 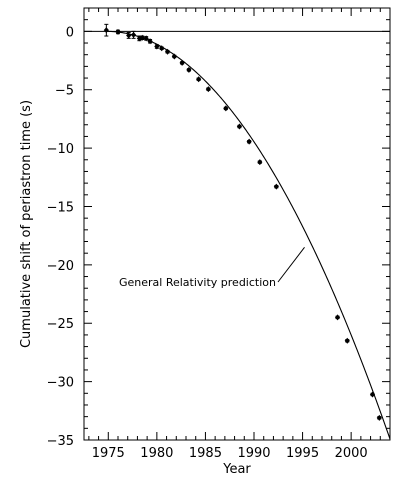 What do you see at coordinates (60, 383) in the screenshot?
I see `y-tick-label: −30` at bounding box center [60, 383].